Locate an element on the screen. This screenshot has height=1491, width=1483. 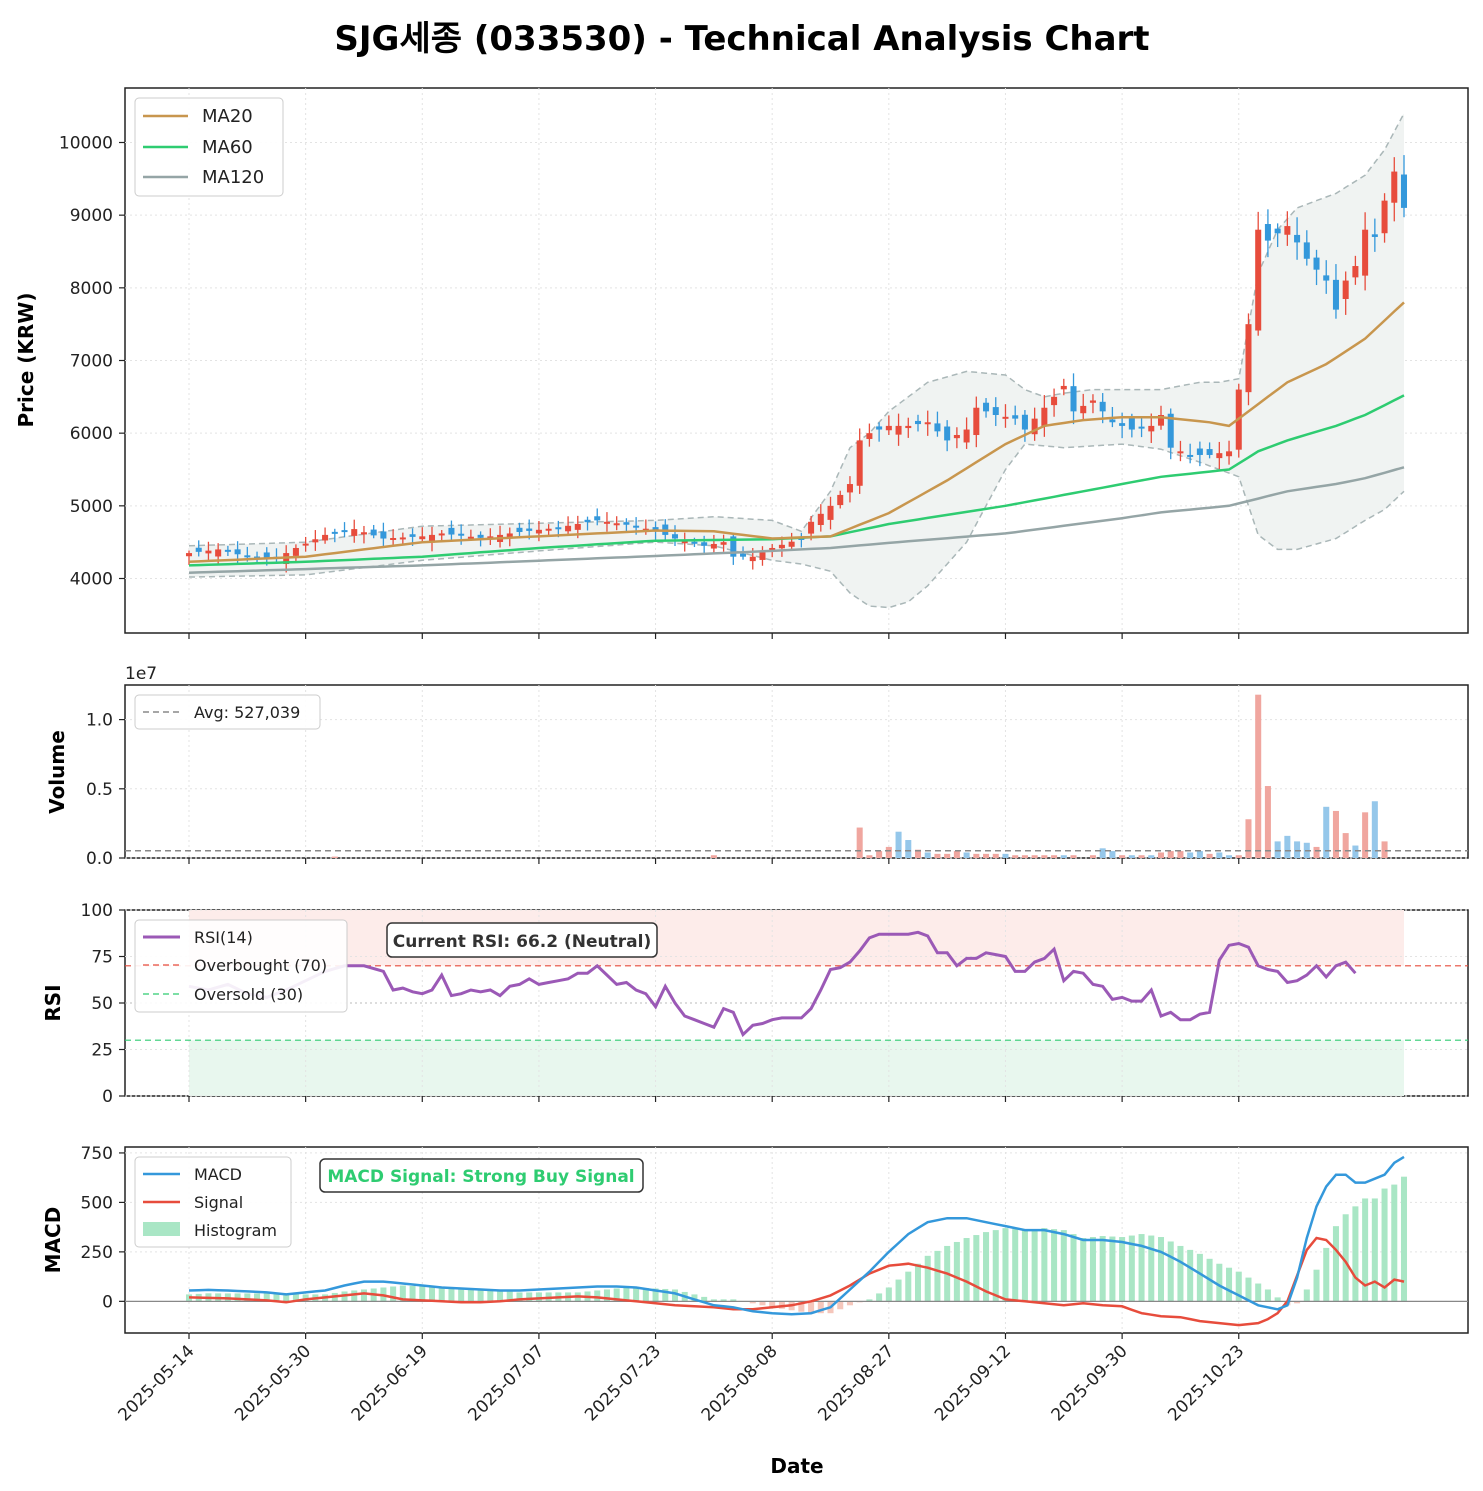
y-tick-label: 8000 is located at coordinates (91, 289).